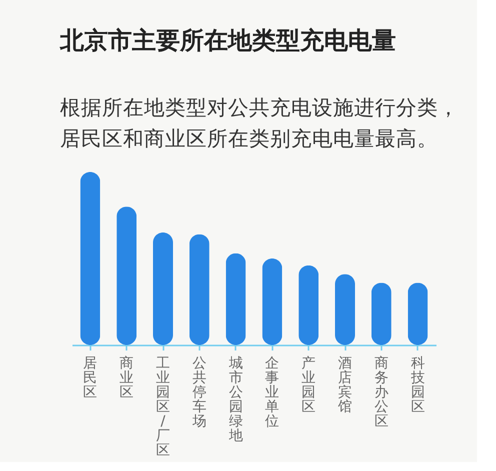  I want to click on x-tick-label: 居民区, so click(90, 378).